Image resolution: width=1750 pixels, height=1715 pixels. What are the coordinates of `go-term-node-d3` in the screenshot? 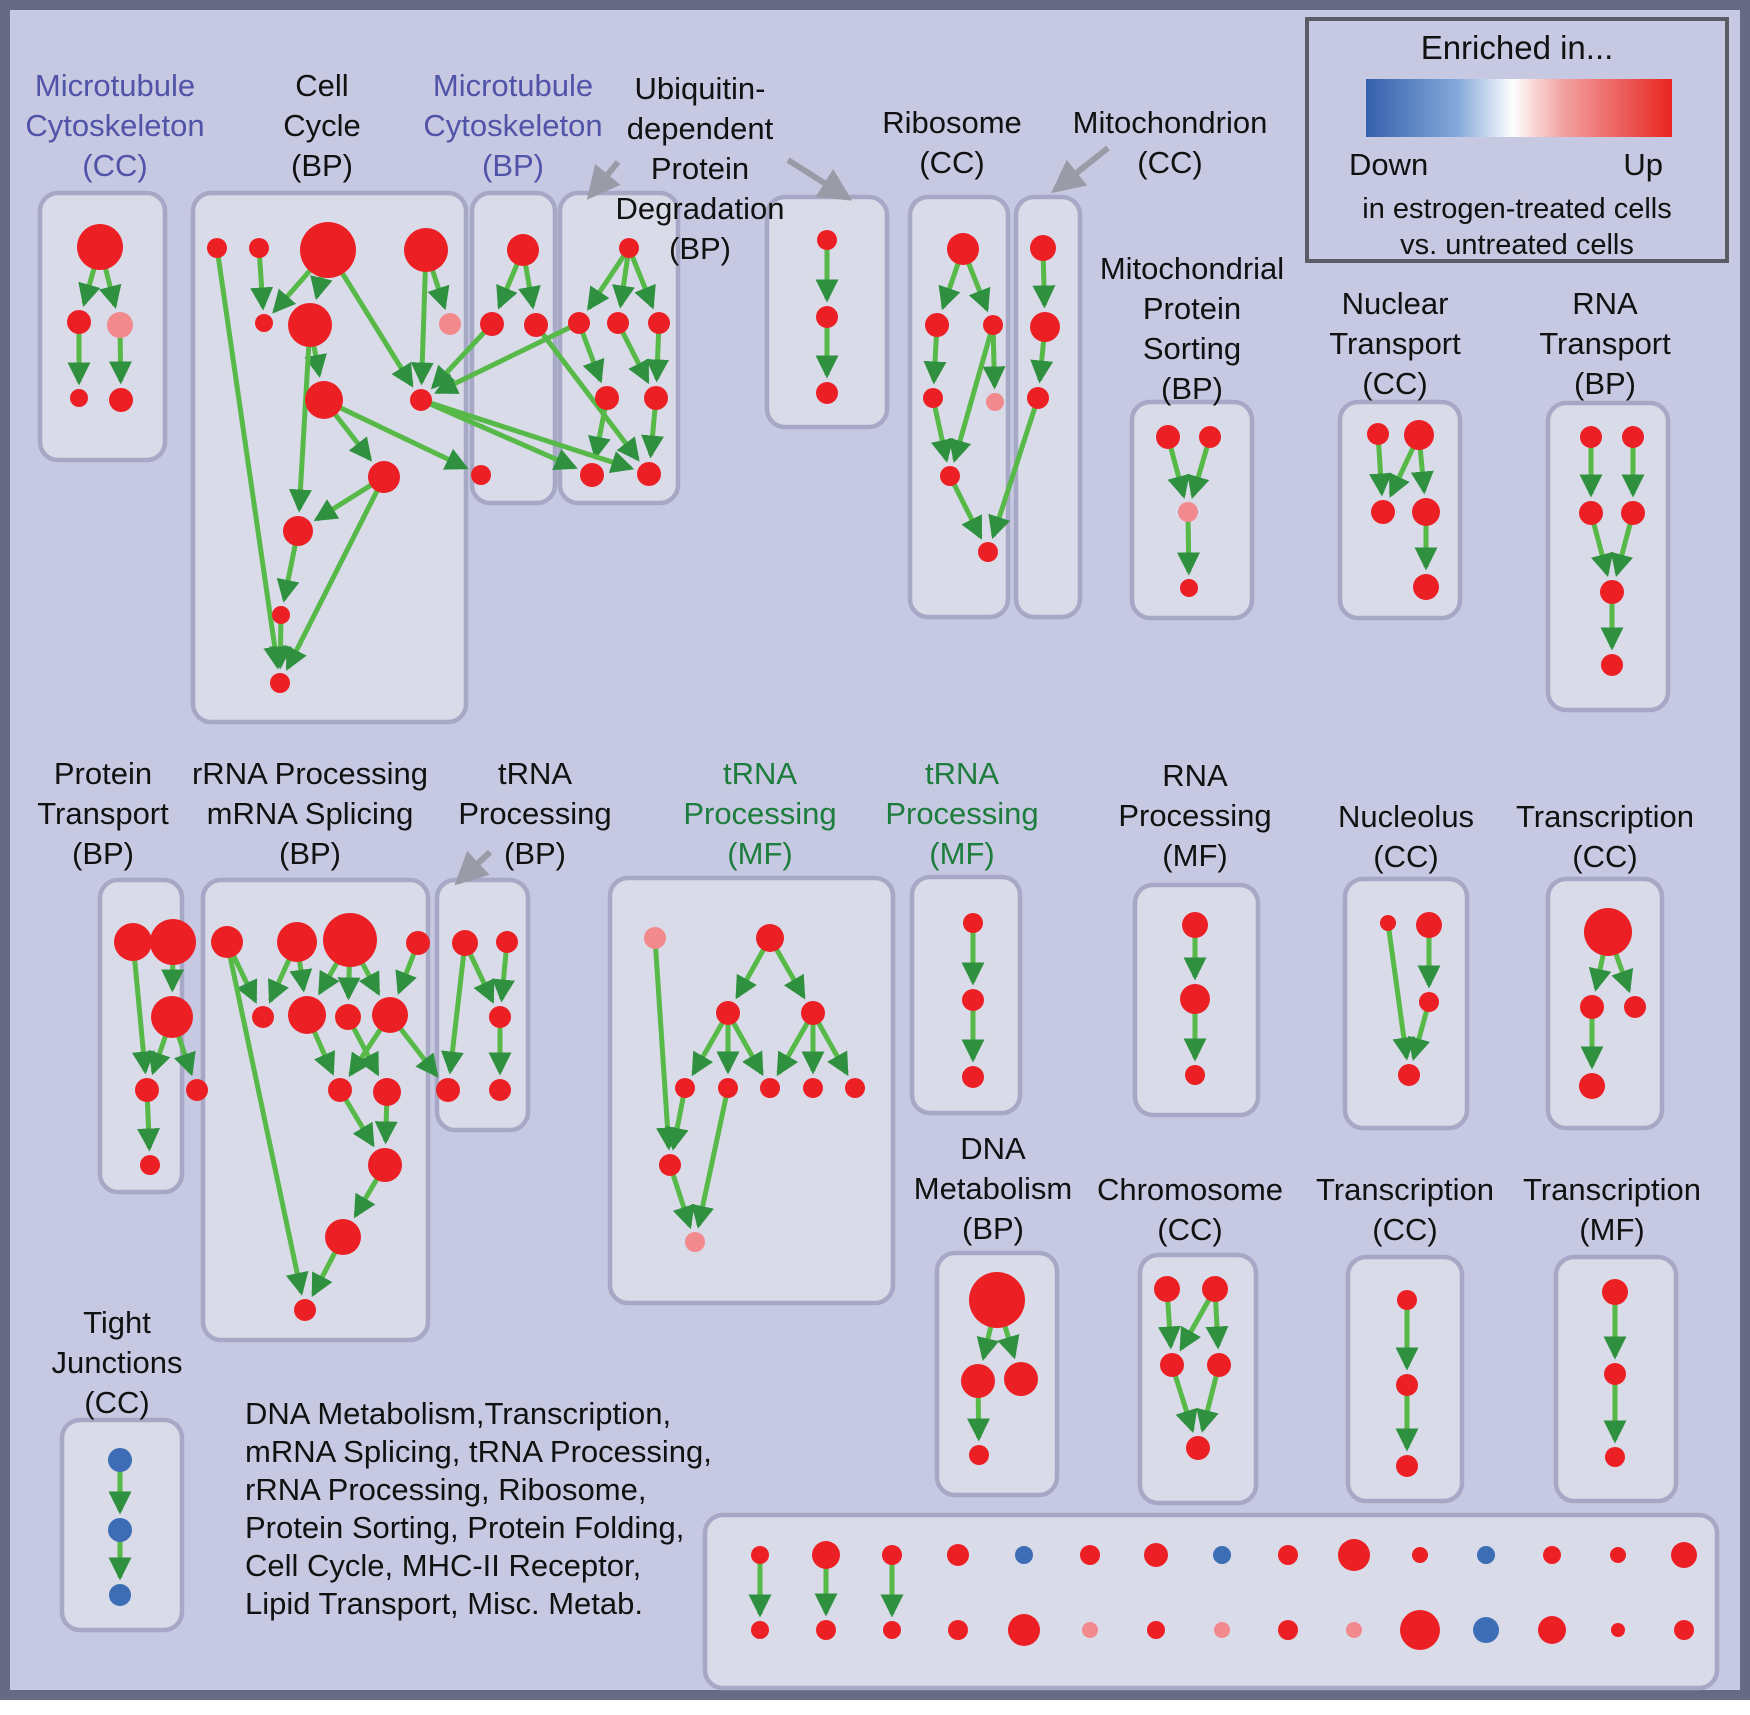 It's located at (659, 323).